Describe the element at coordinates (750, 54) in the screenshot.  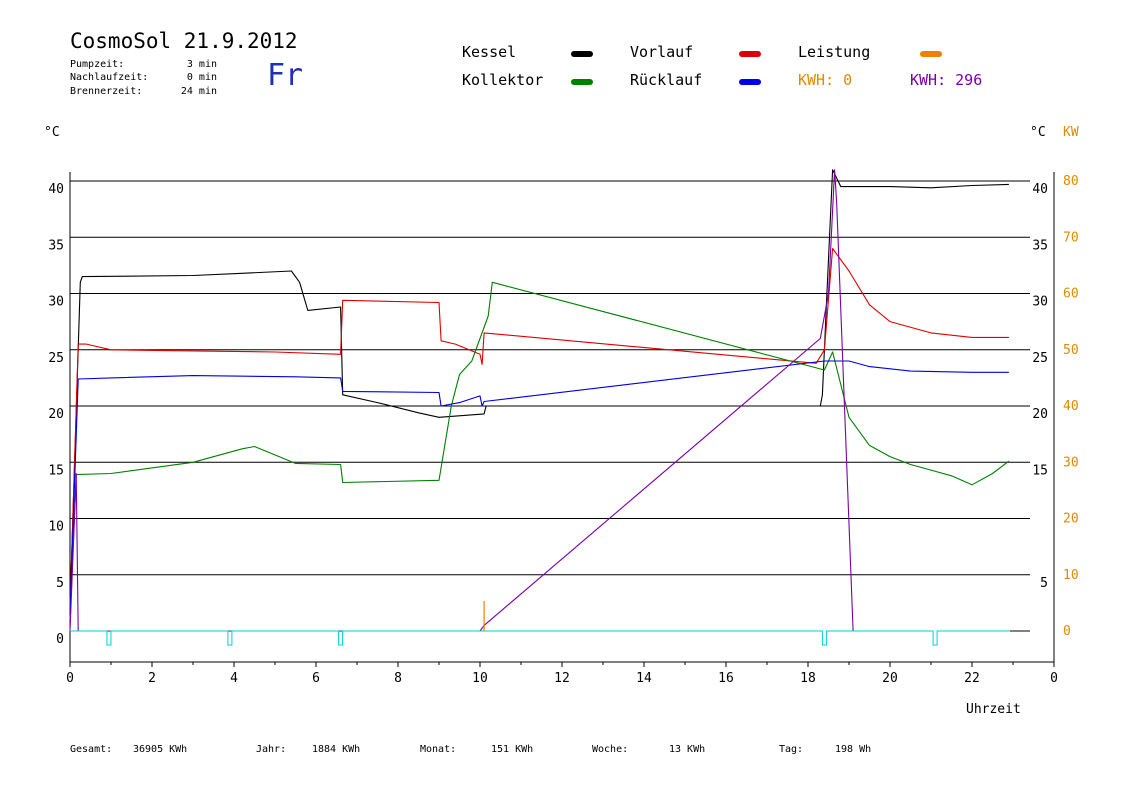
I see `legend-vorlauf-swatch` at that location.